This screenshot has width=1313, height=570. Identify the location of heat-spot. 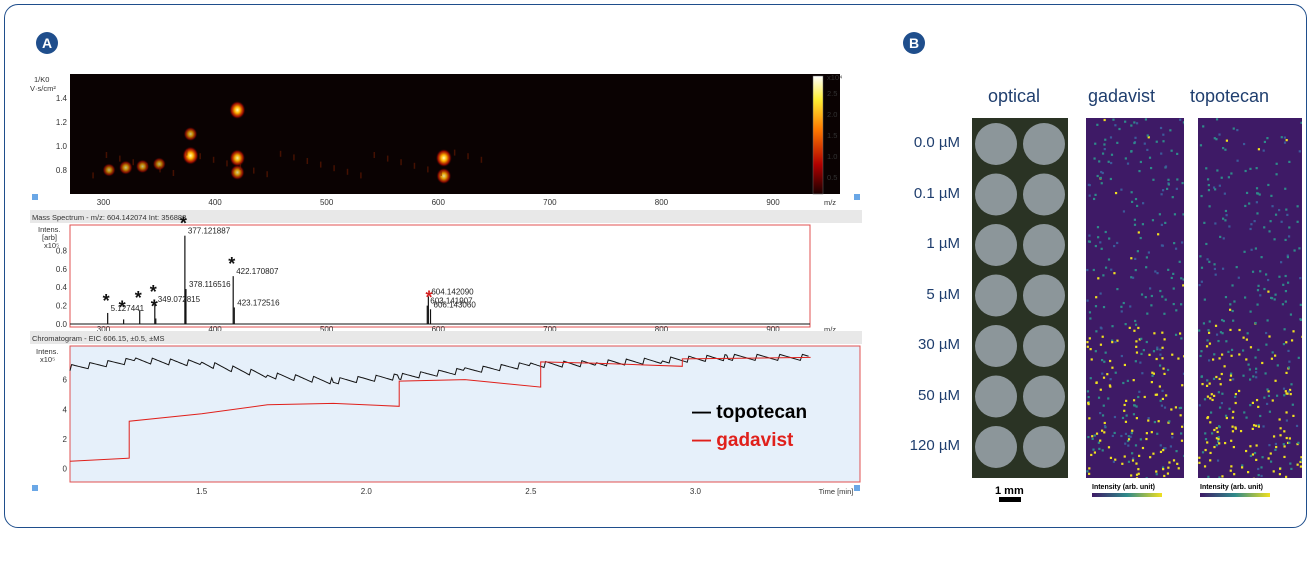
(191, 134).